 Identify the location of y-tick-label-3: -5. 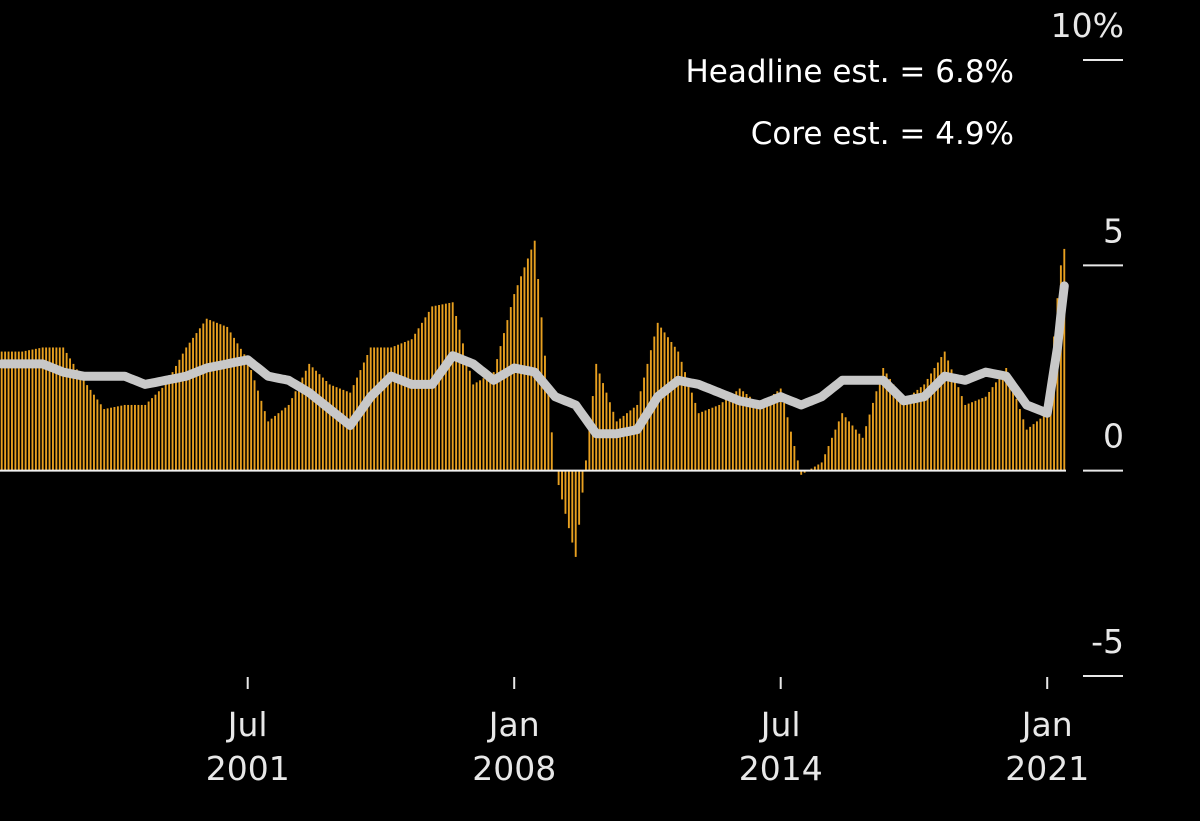
(1107, 641).